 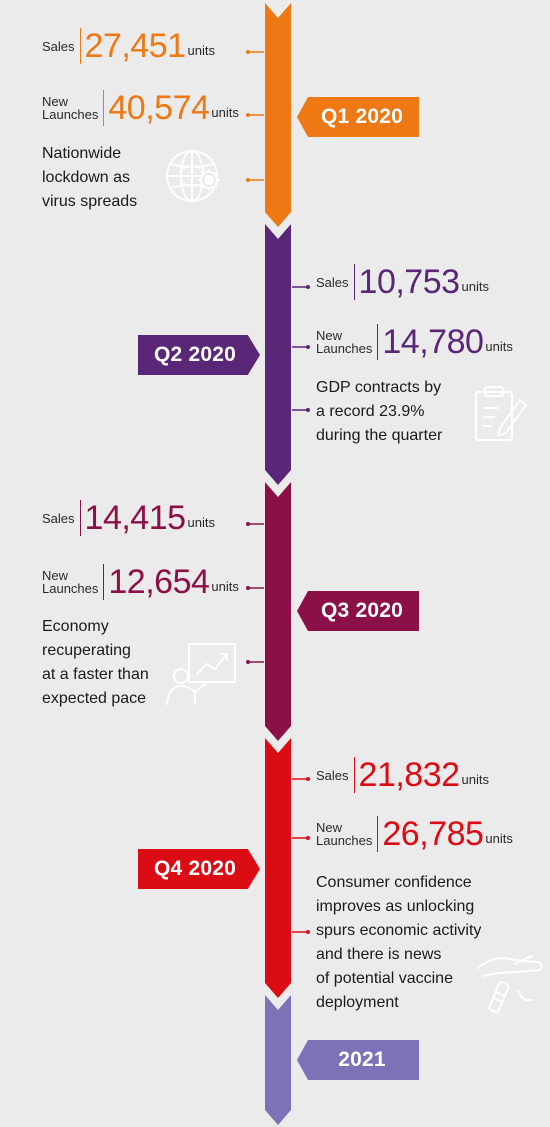 What do you see at coordinates (499, 838) in the screenshot?
I see `q4-launch-unit: units` at bounding box center [499, 838].